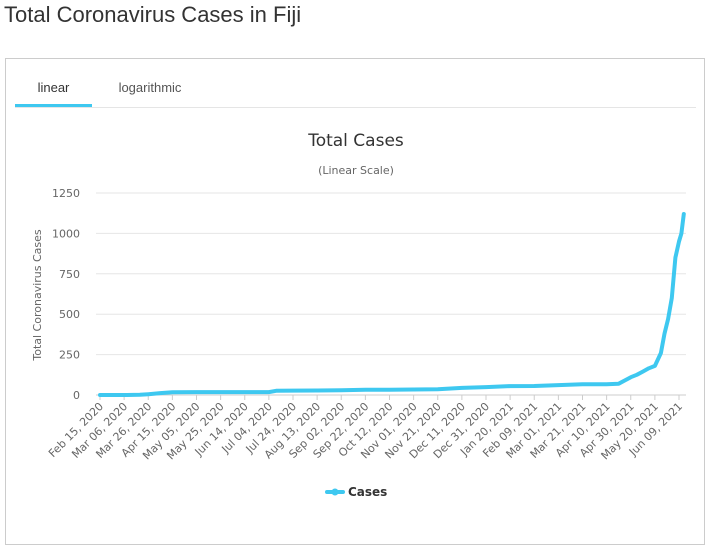 This screenshot has height=549, width=709. What do you see at coordinates (66, 193) in the screenshot?
I see `y-tick-label: 1250` at bounding box center [66, 193].